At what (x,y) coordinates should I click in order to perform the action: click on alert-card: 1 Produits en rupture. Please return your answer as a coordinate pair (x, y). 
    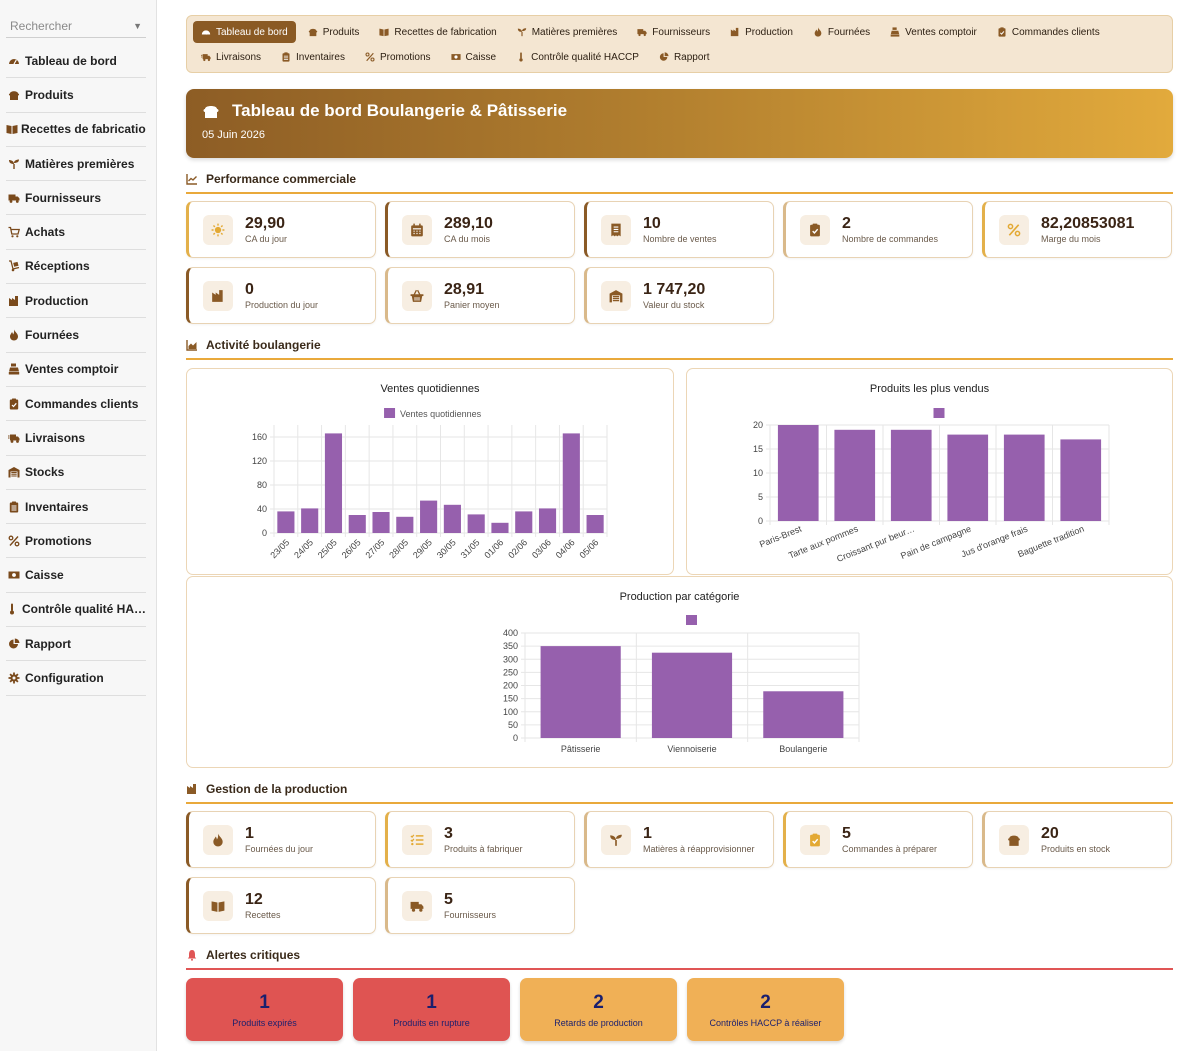
    Looking at the image, I should click on (431, 1009).